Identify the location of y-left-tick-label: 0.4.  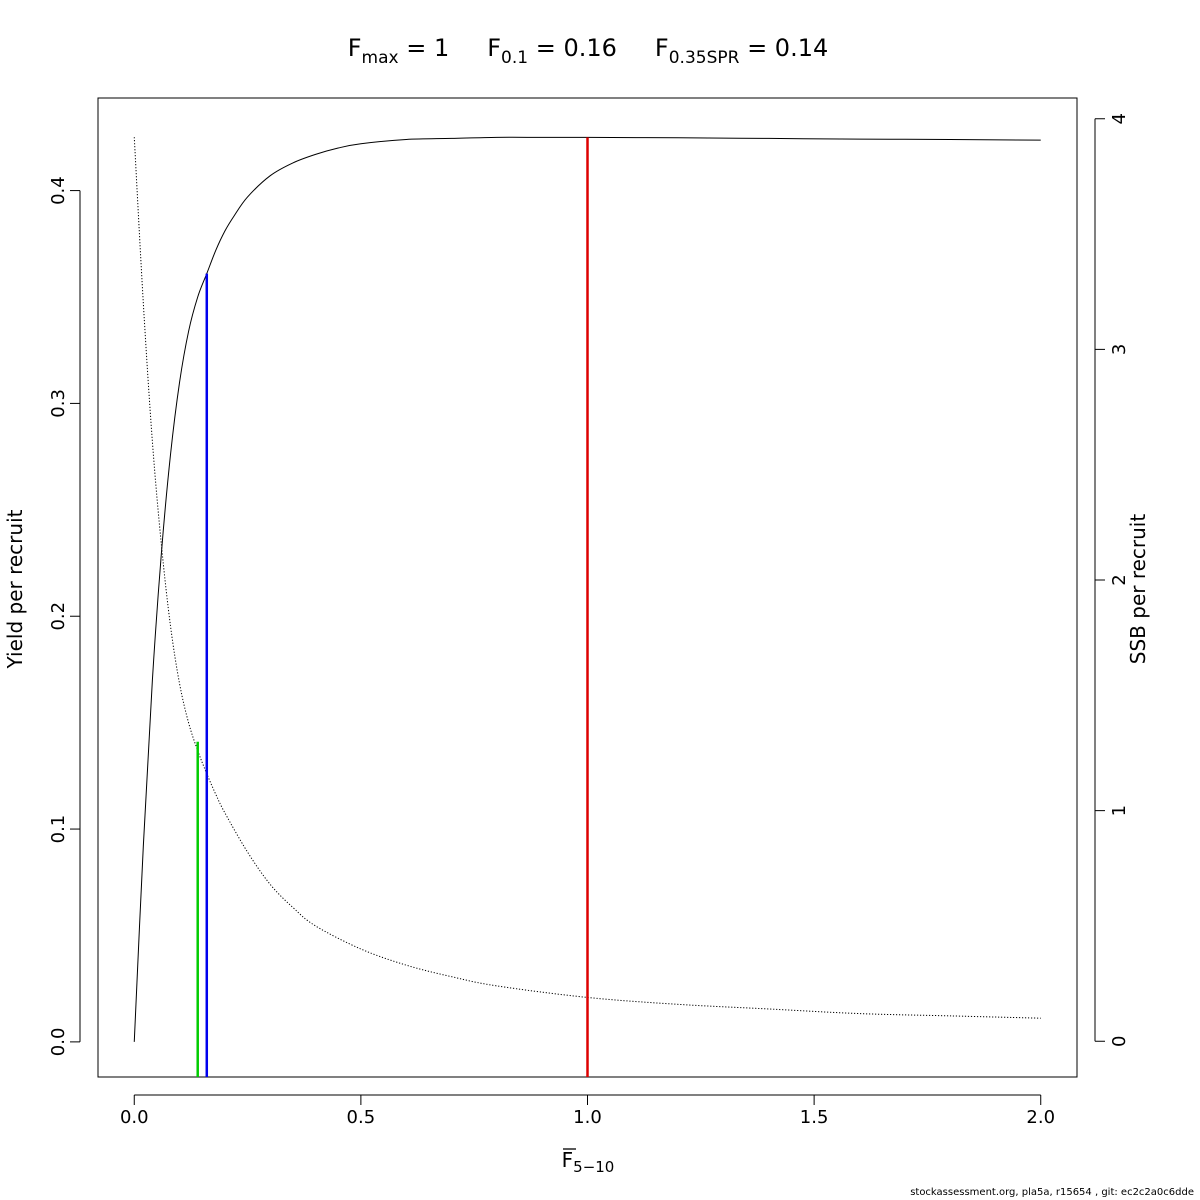
(58, 190).